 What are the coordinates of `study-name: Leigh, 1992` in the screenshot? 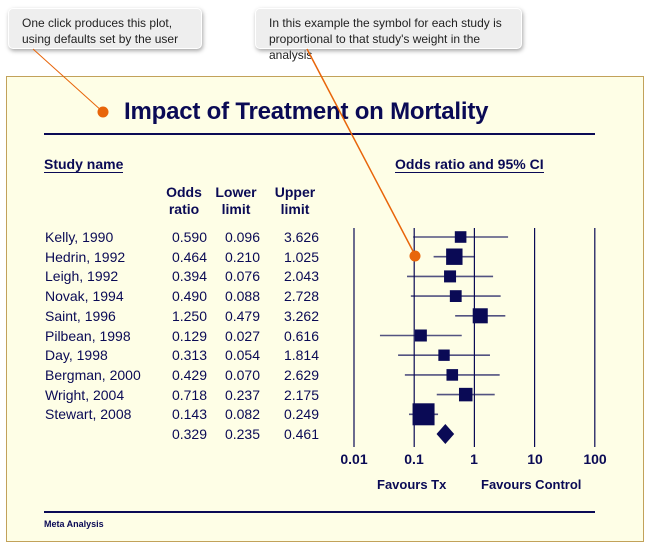 It's located at (82, 276).